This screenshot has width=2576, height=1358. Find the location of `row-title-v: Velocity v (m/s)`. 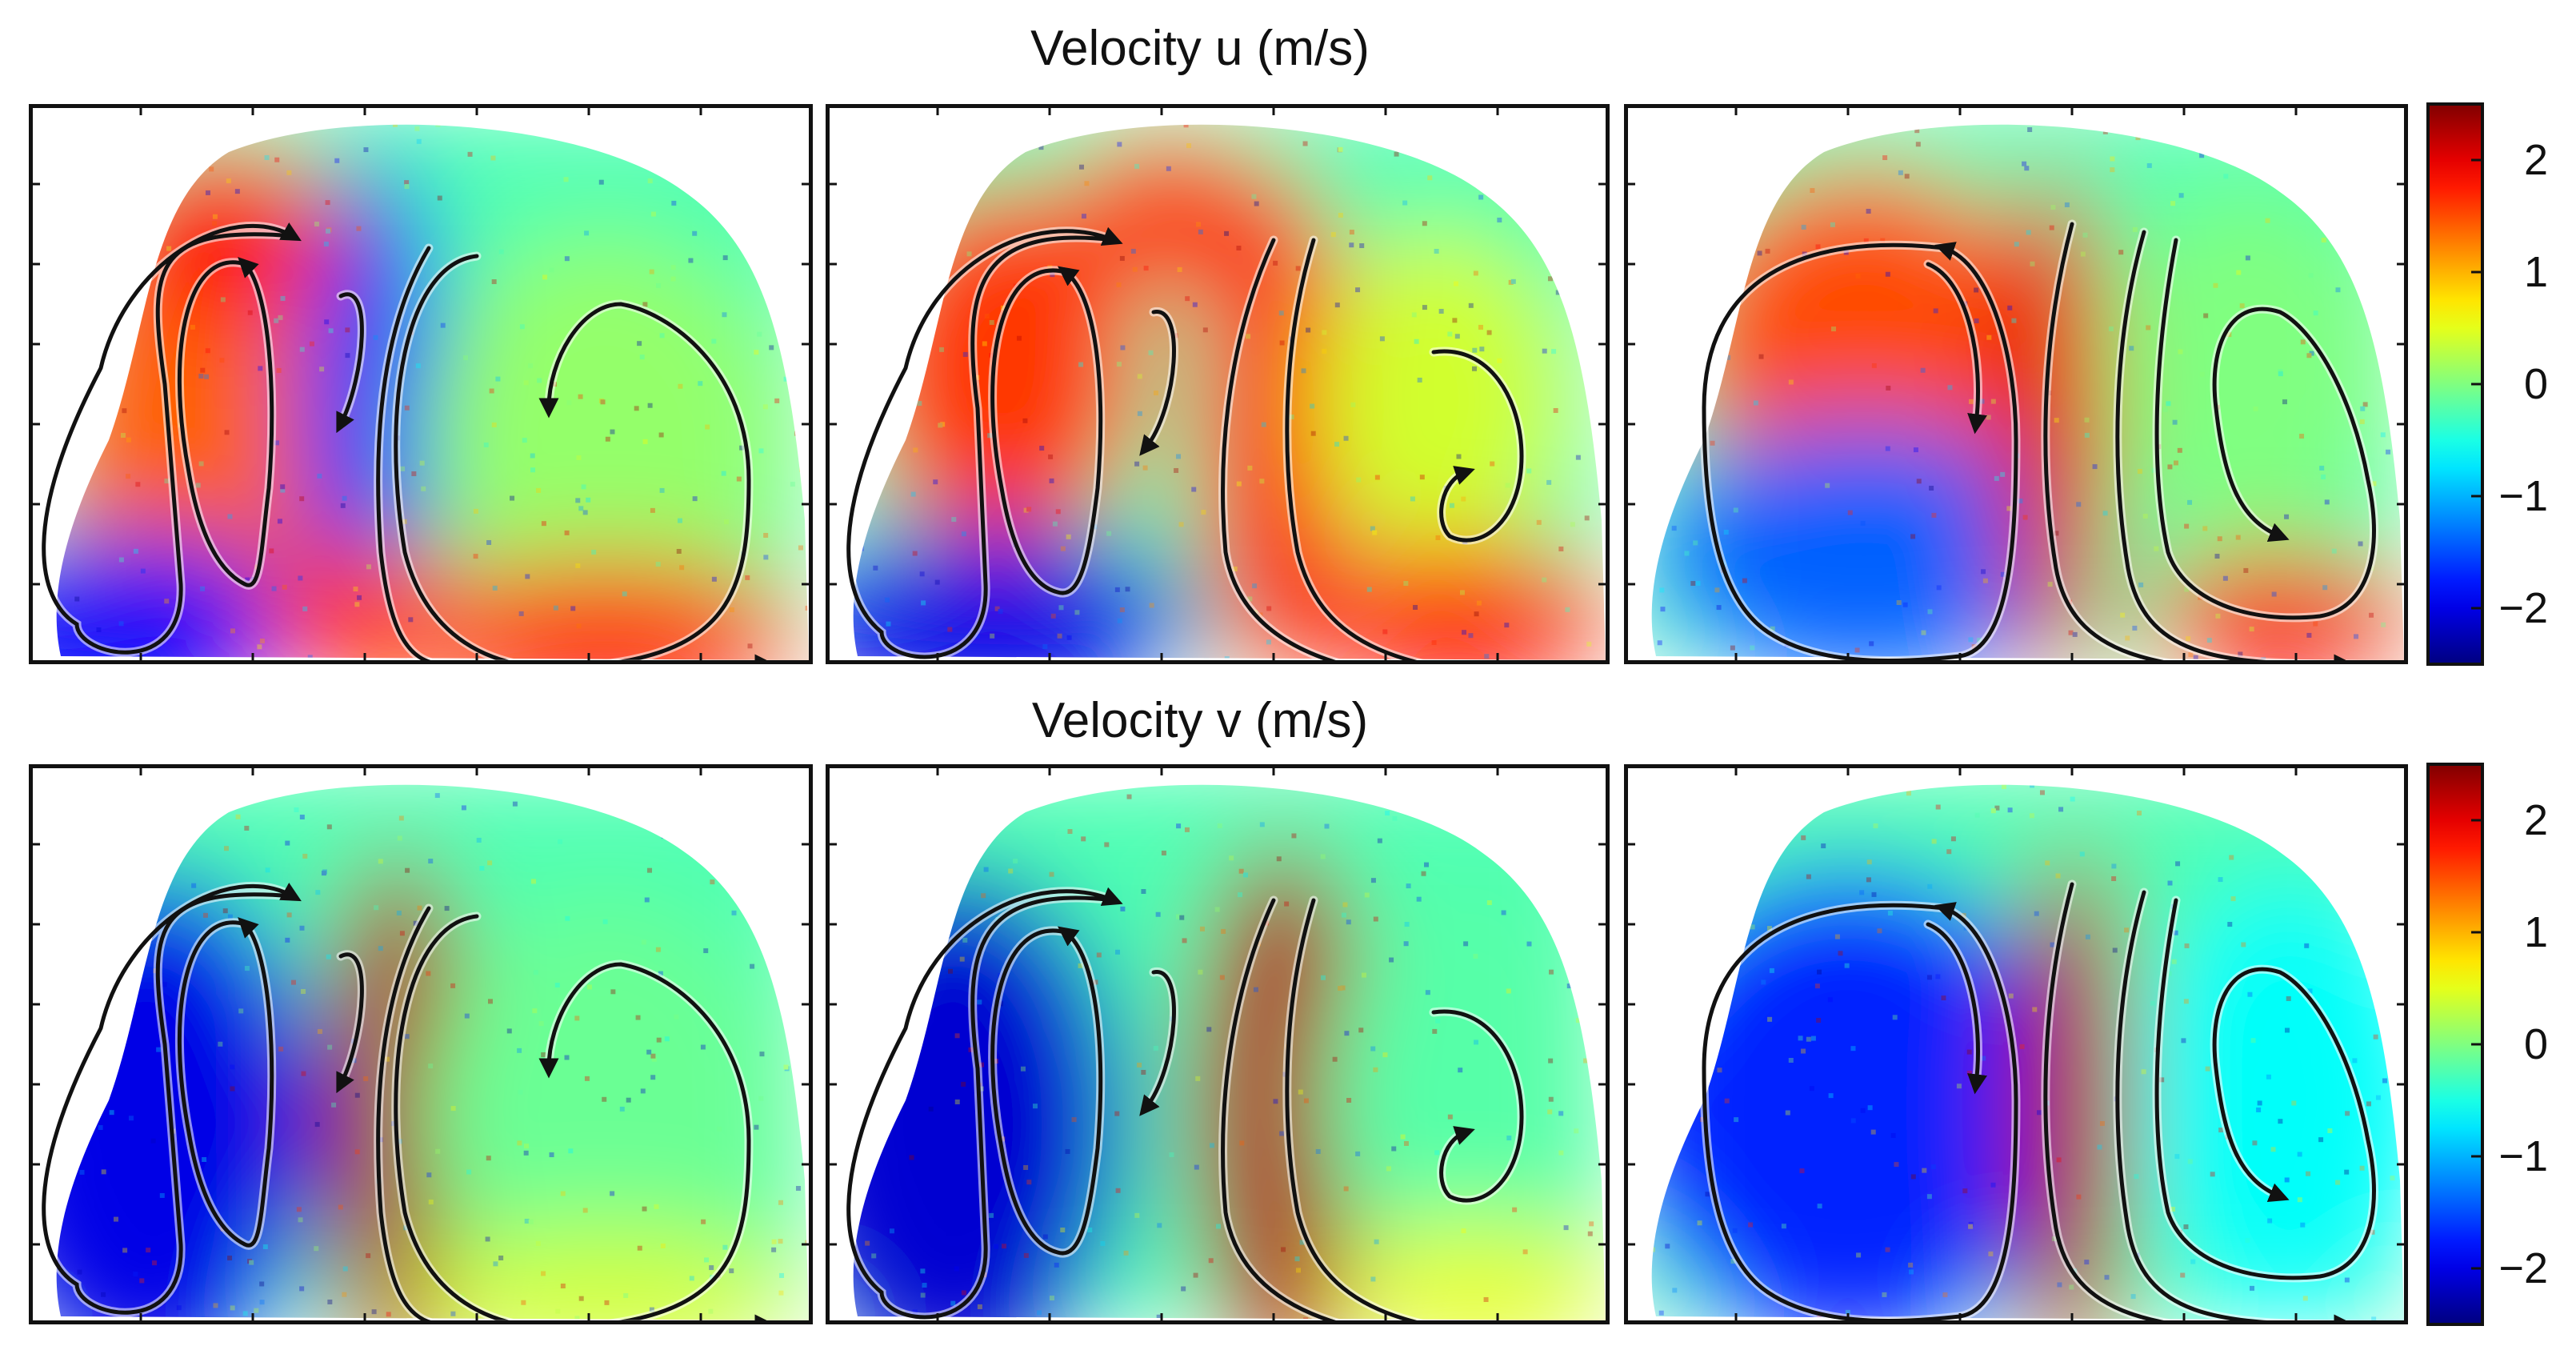

row-title-v: Velocity v (m/s) is located at coordinates (1200, 720).